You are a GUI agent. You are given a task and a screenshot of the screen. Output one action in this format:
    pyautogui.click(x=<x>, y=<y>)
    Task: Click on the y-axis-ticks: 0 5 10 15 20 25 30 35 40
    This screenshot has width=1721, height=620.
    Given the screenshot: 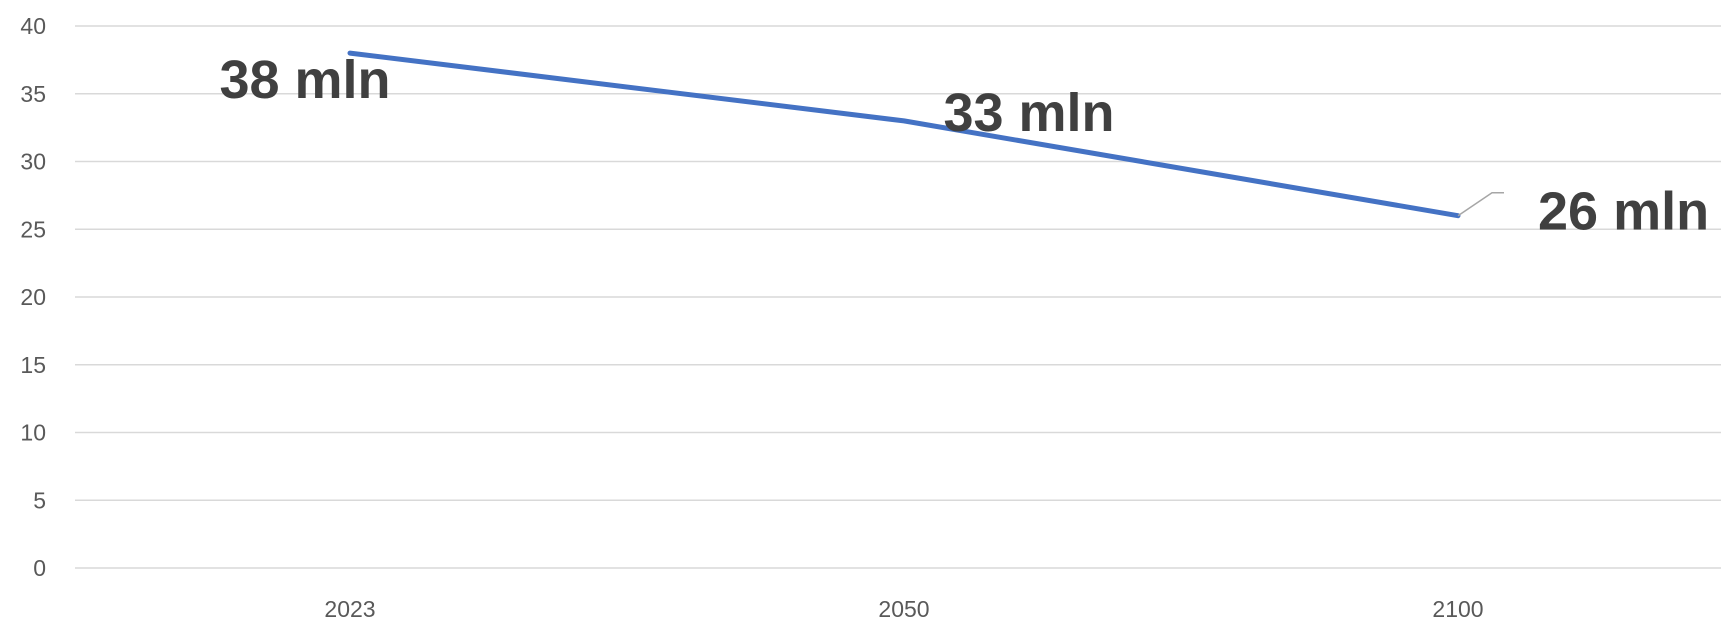 What is the action you would take?
    pyautogui.click(x=33, y=297)
    